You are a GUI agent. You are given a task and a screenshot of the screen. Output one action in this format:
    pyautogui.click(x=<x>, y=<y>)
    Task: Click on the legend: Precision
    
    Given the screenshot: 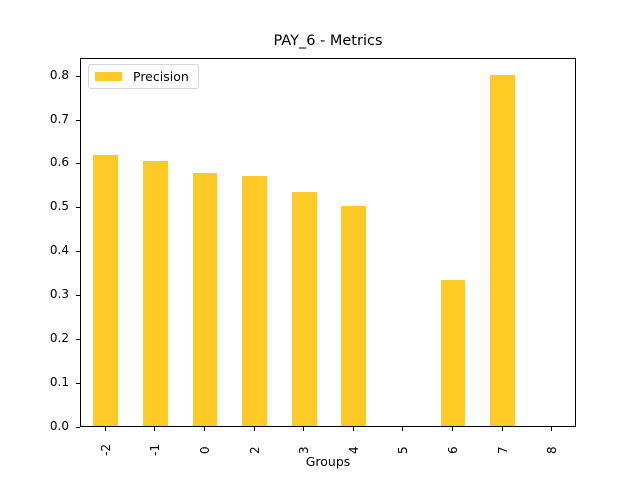 What is the action you would take?
    pyautogui.click(x=143, y=76)
    